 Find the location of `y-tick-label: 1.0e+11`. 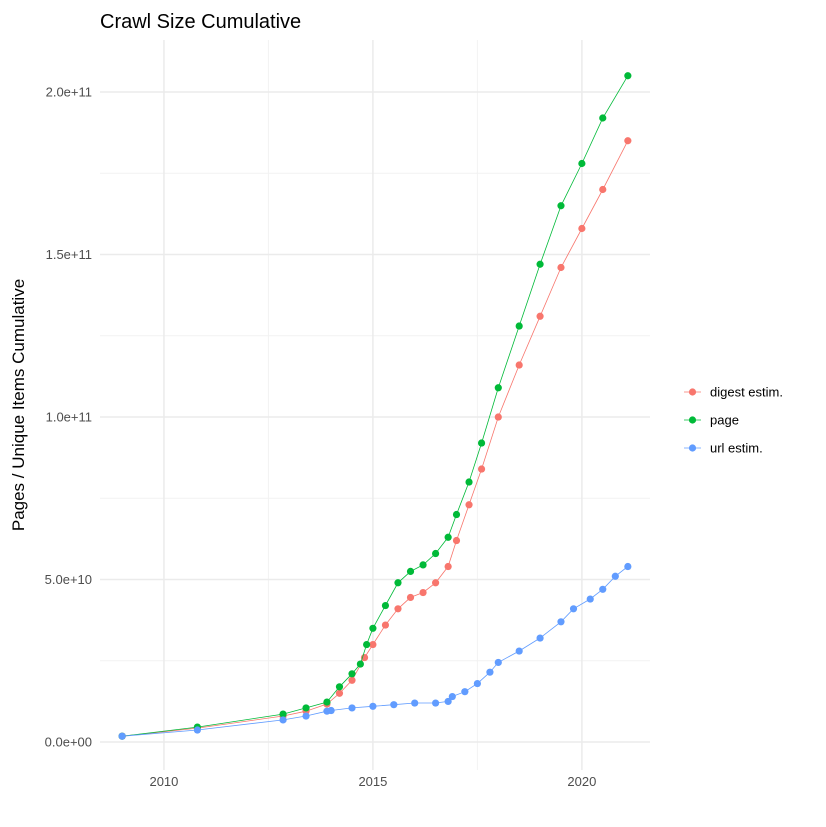

y-tick-label: 1.0e+11 is located at coordinates (69, 417).